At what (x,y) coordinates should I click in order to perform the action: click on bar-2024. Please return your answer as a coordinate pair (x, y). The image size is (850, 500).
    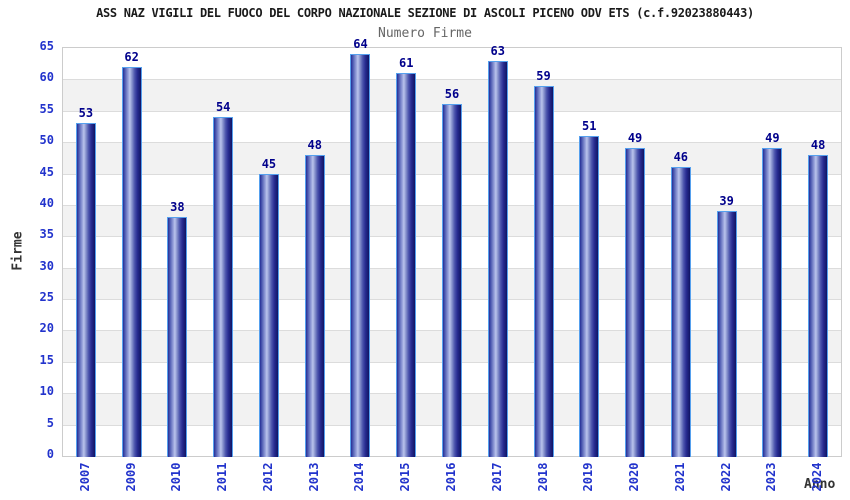
    Looking at the image, I should click on (818, 306).